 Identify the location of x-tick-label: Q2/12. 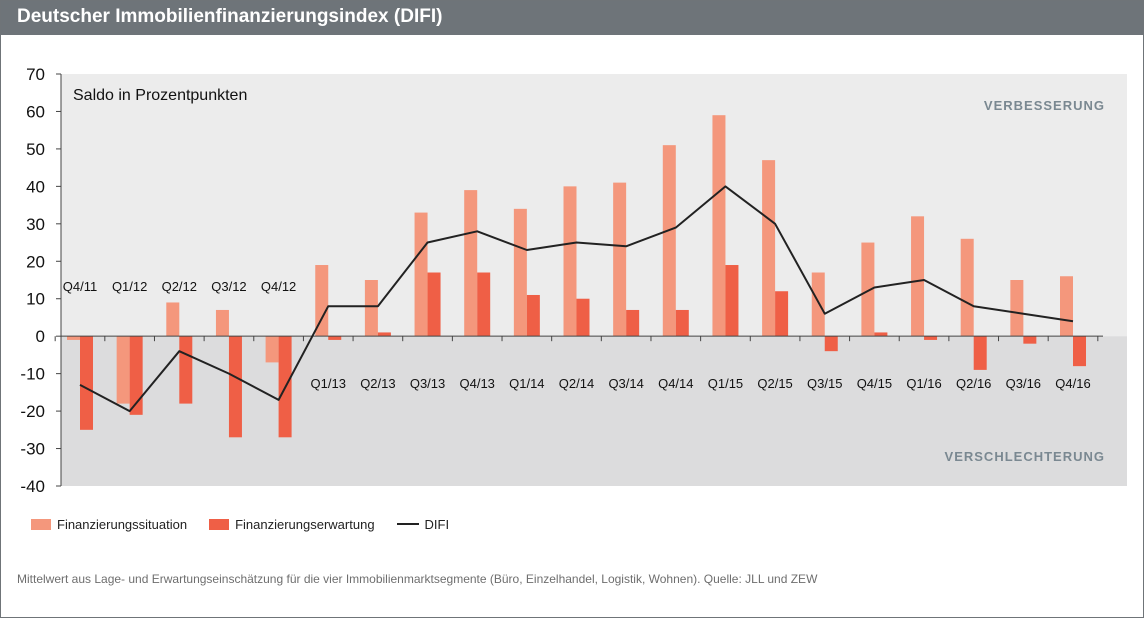
(179, 286).